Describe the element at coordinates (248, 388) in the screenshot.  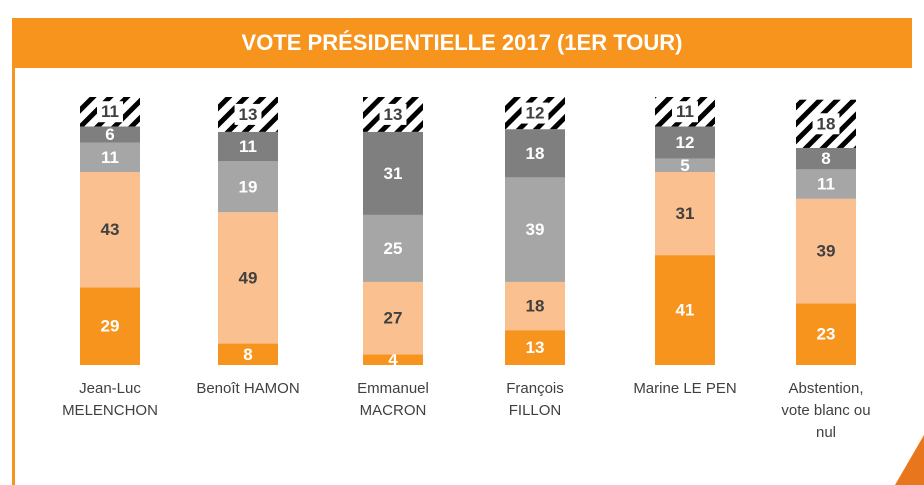
I see `x-tick-label: Benoît HAMON` at that location.